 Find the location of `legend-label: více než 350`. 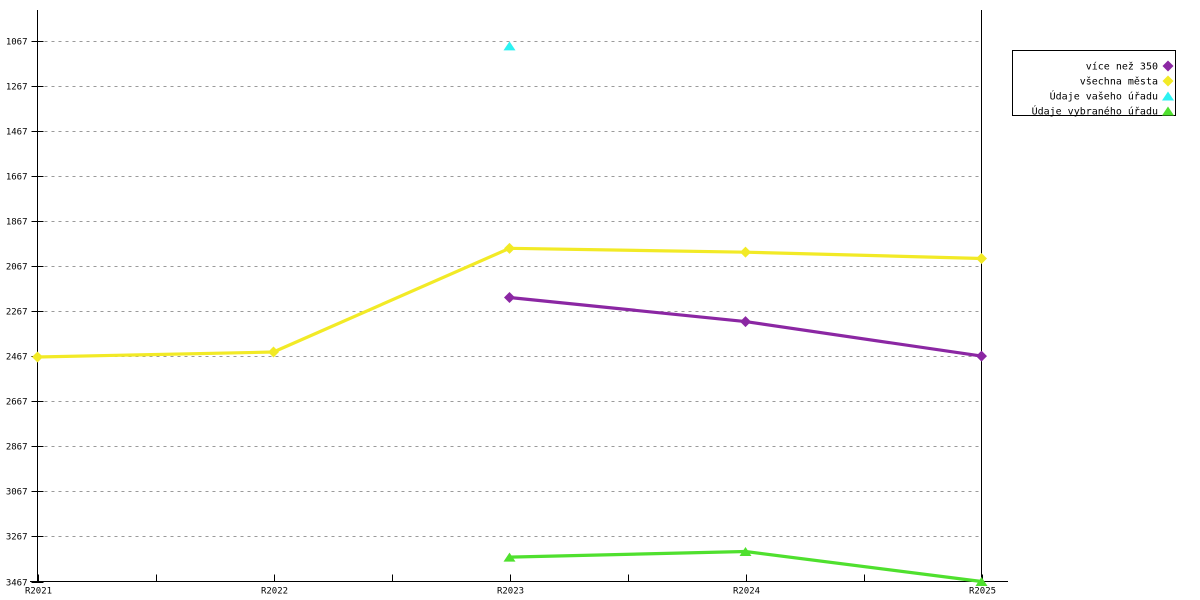

legend-label: více než 350 is located at coordinates (1122, 67).